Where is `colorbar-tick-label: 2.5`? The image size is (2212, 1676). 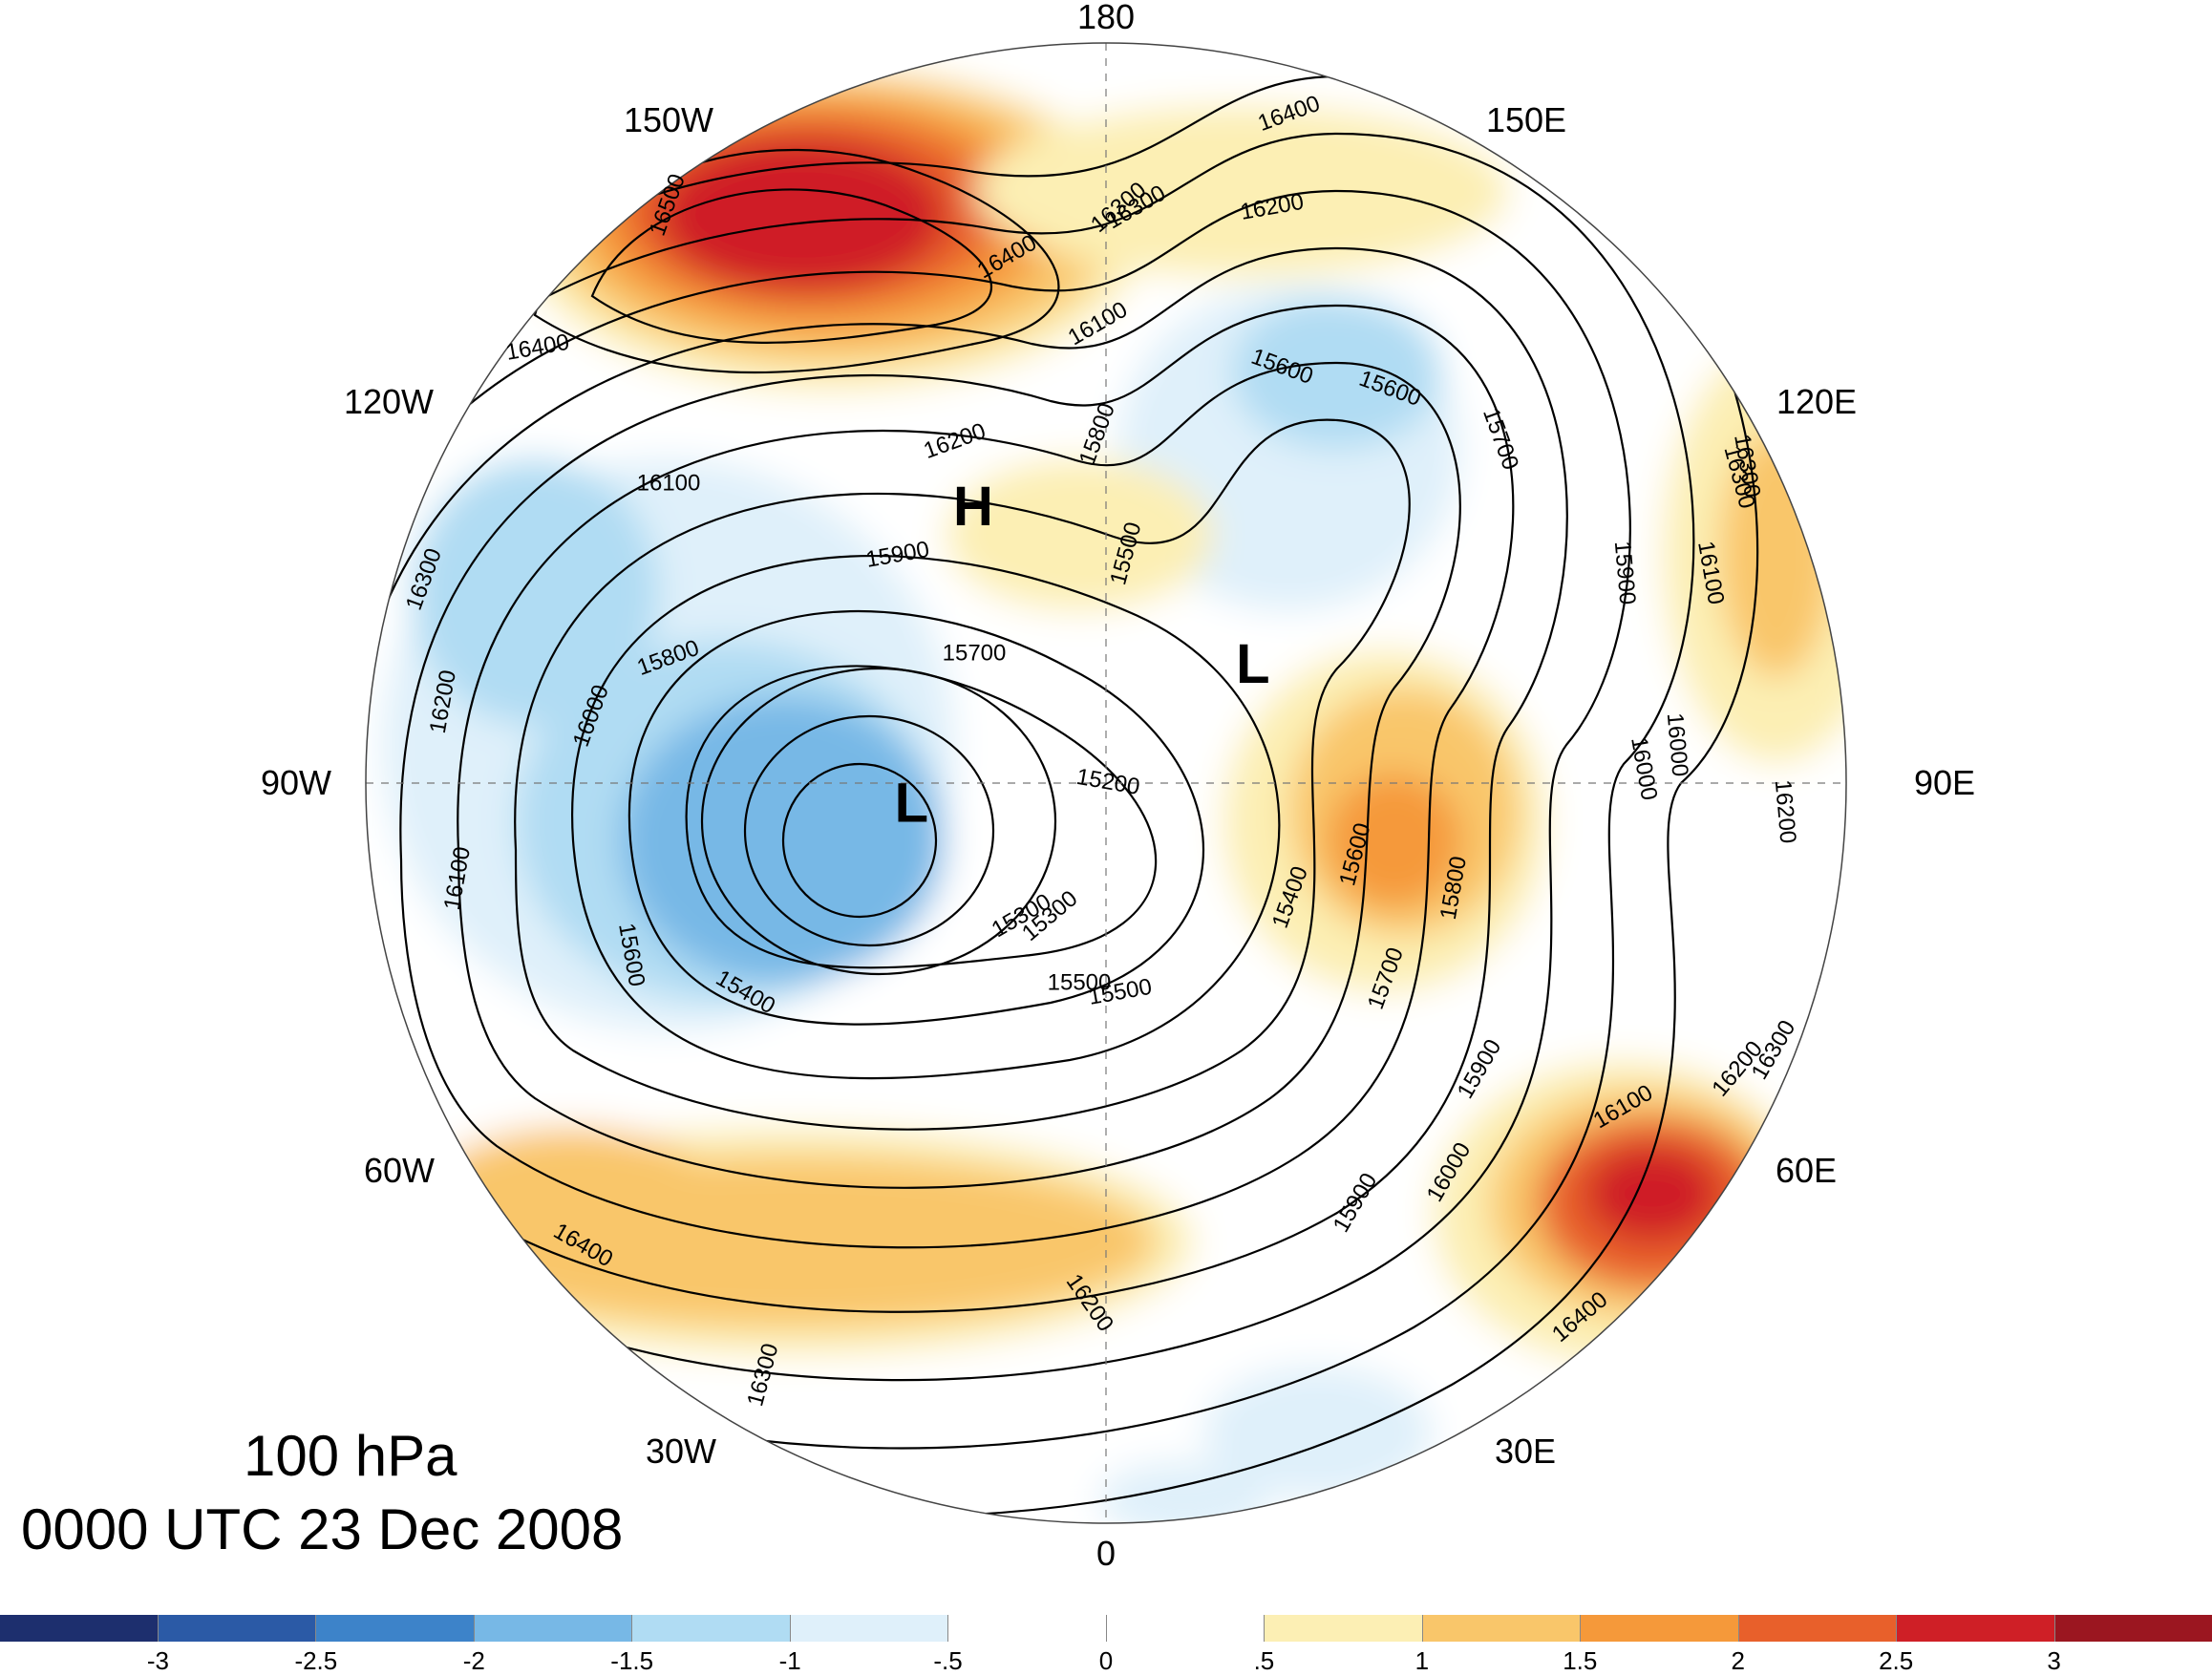
colorbar-tick-label: 2.5 is located at coordinates (1896, 1661).